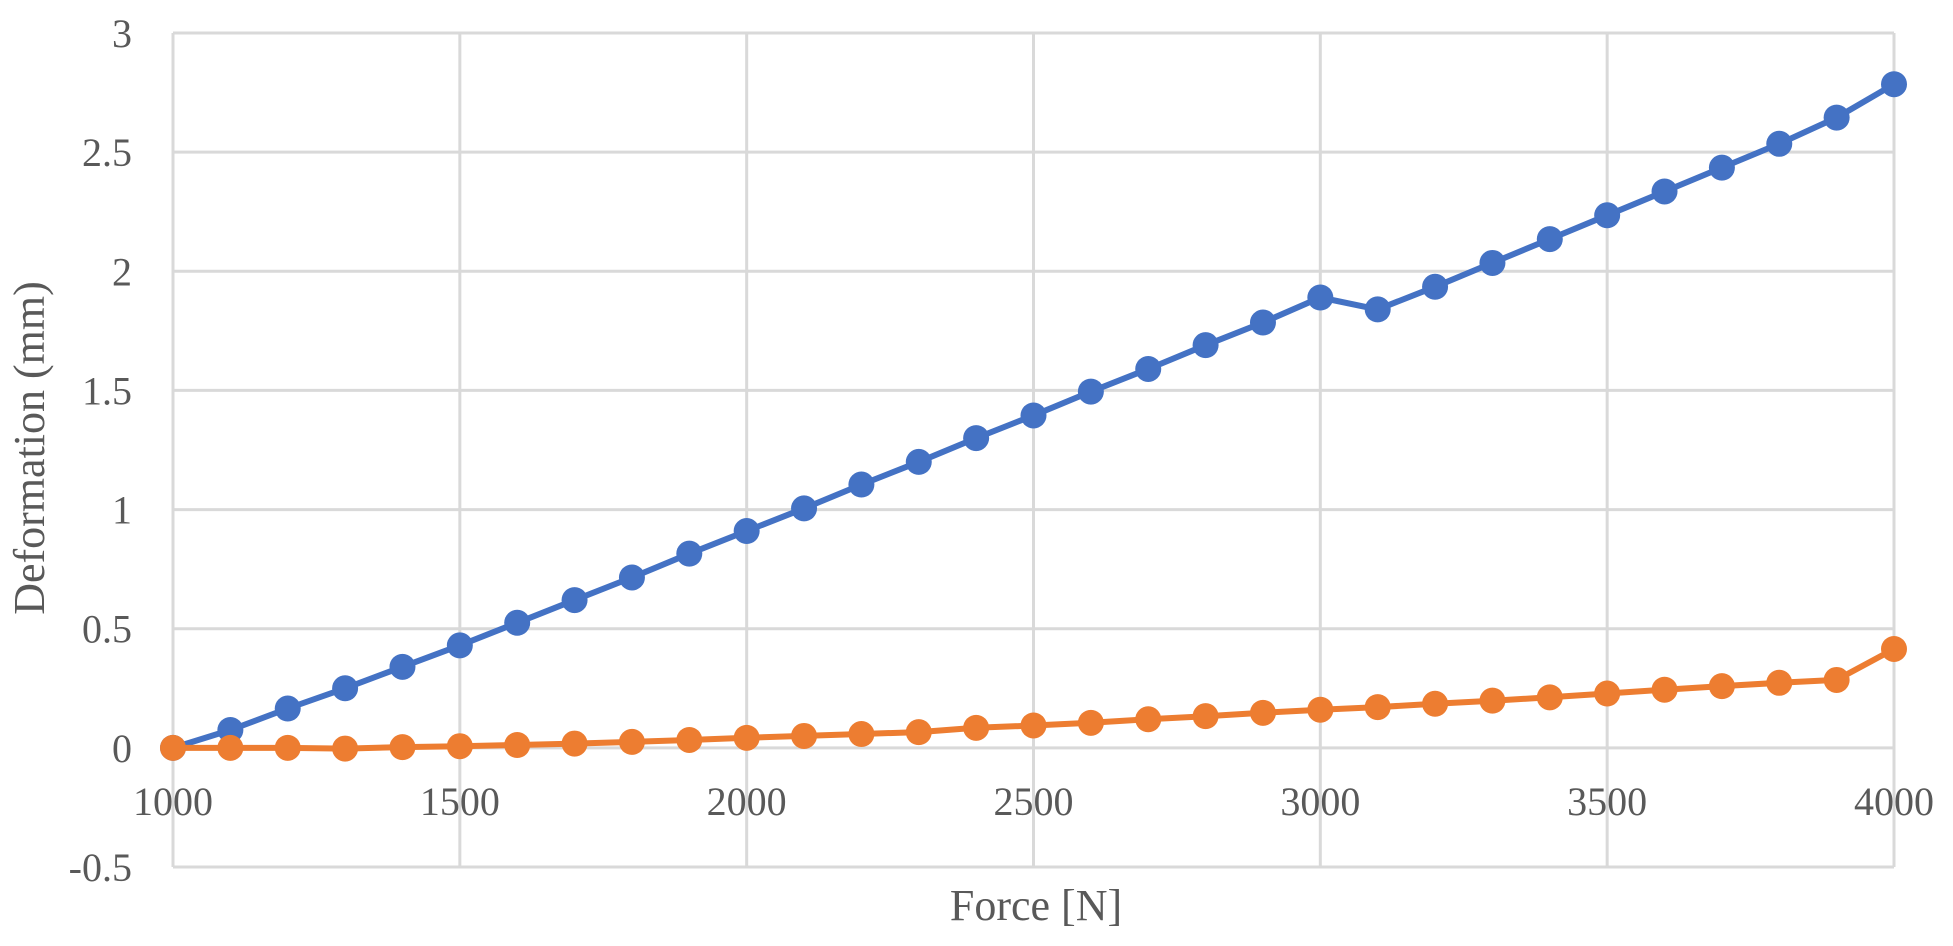 Image resolution: width=1953 pixels, height=946 pixels. What do you see at coordinates (1320, 801) in the screenshot?
I see `x-tick-label: 3000` at bounding box center [1320, 801].